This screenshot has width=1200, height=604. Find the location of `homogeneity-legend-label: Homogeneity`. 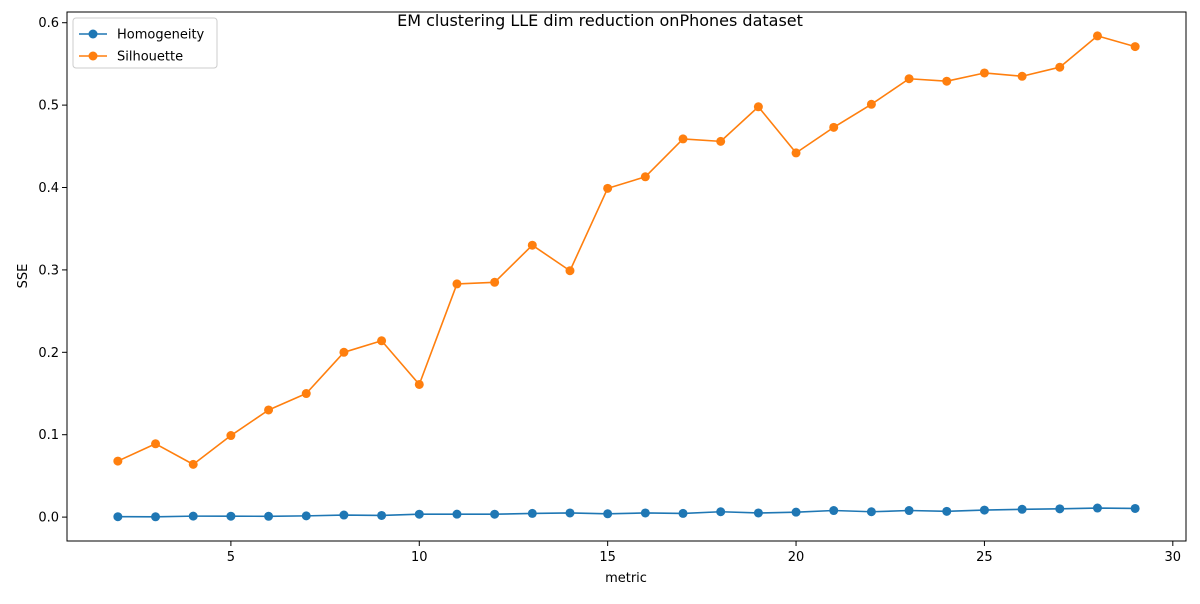

homogeneity-legend-label: Homogeneity is located at coordinates (161, 35).